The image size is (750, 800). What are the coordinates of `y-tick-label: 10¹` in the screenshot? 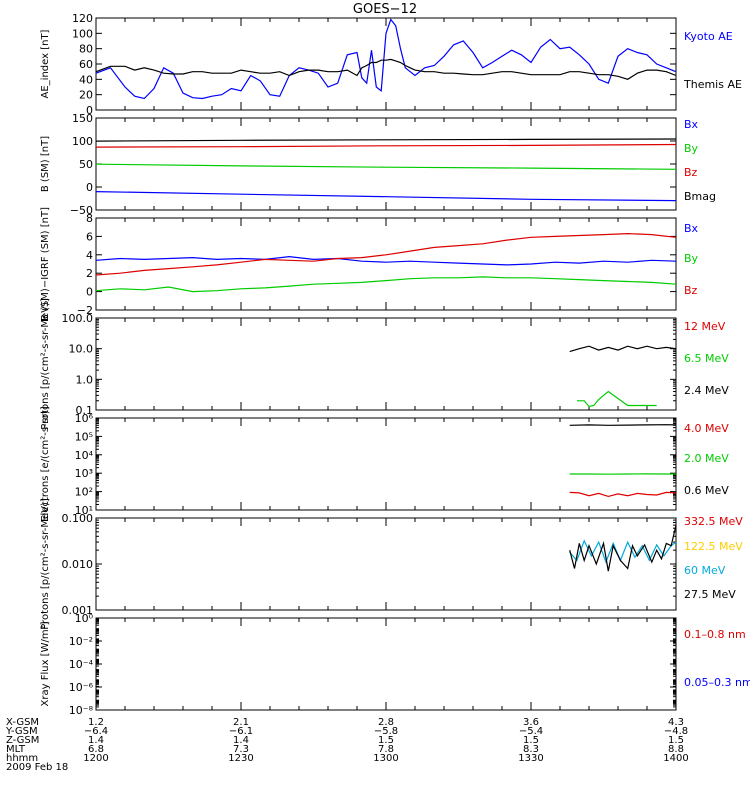 It's located at (84, 510).